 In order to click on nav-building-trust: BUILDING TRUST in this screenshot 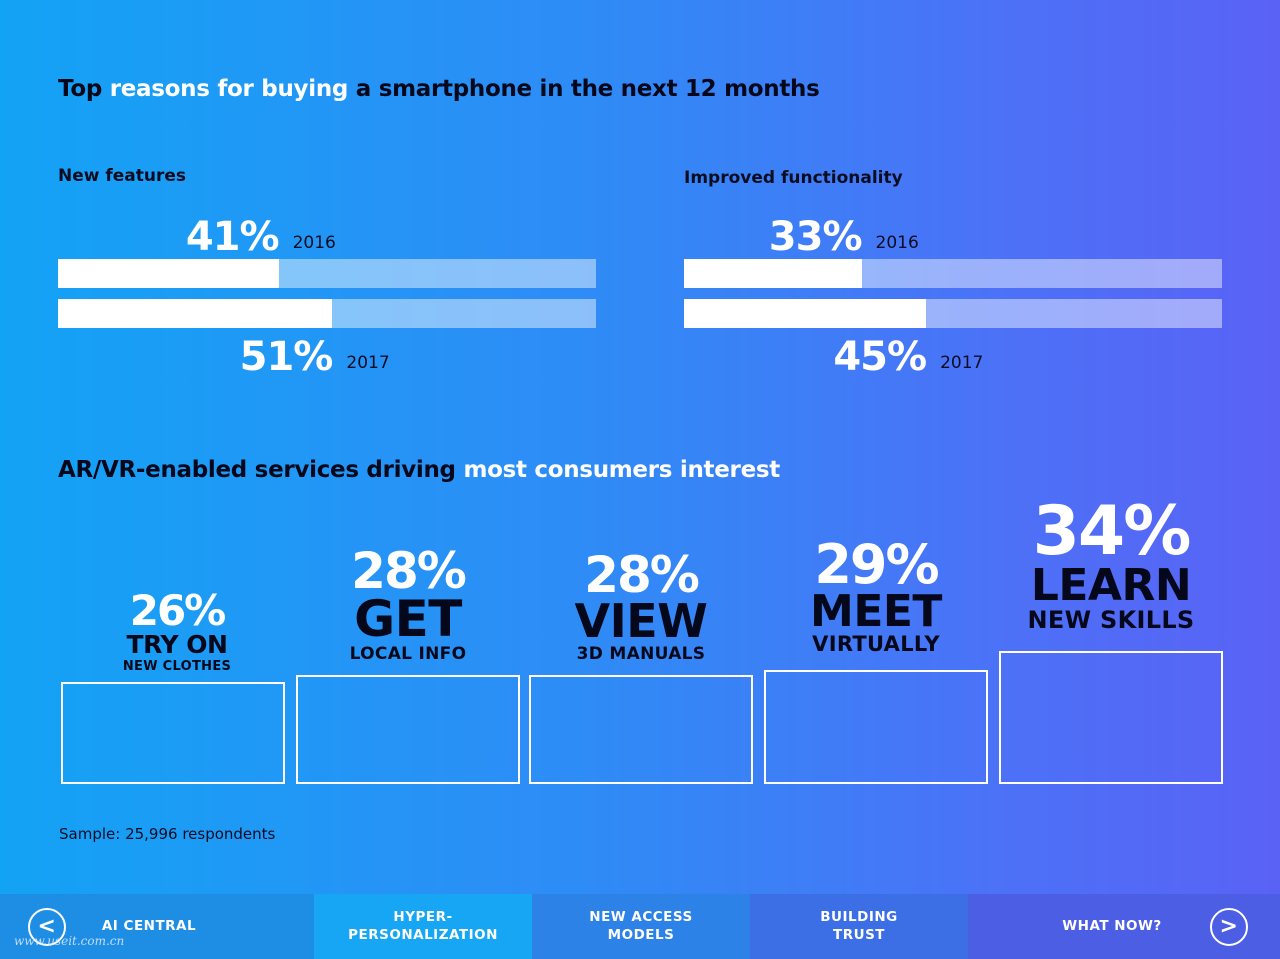, I will do `click(859, 926)`.